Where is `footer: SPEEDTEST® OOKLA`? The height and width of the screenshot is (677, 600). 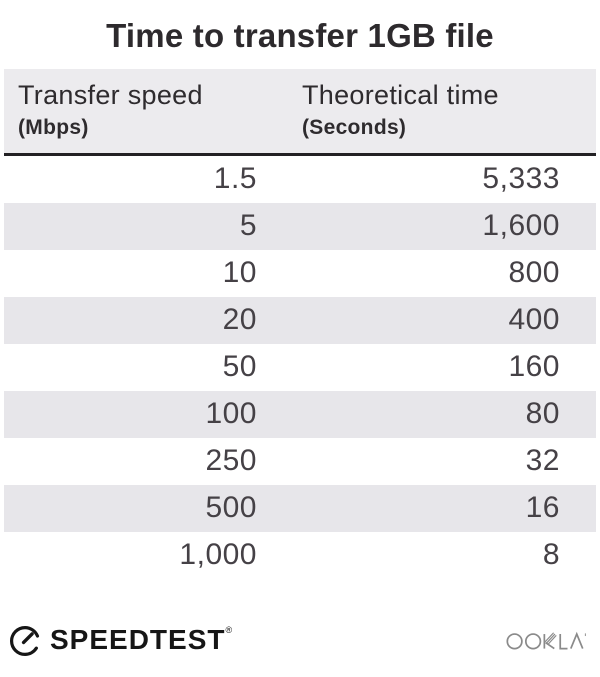
footer: SPEEDTEST® OOKLA is located at coordinates (298, 640).